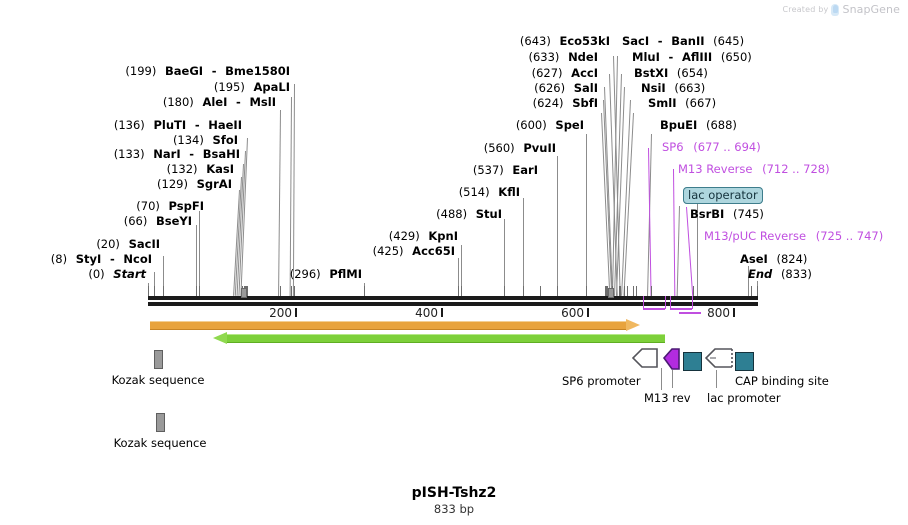  What do you see at coordinates (754, 169) in the screenshot?
I see `label-m13-reverse-primer: M13 Reverse (712 .. 728)` at bounding box center [754, 169].